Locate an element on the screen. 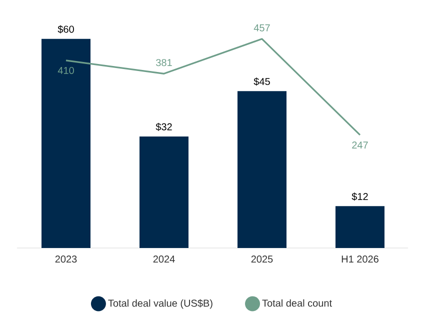 This screenshot has width=427, height=321. data-label: $32 is located at coordinates (164, 126).